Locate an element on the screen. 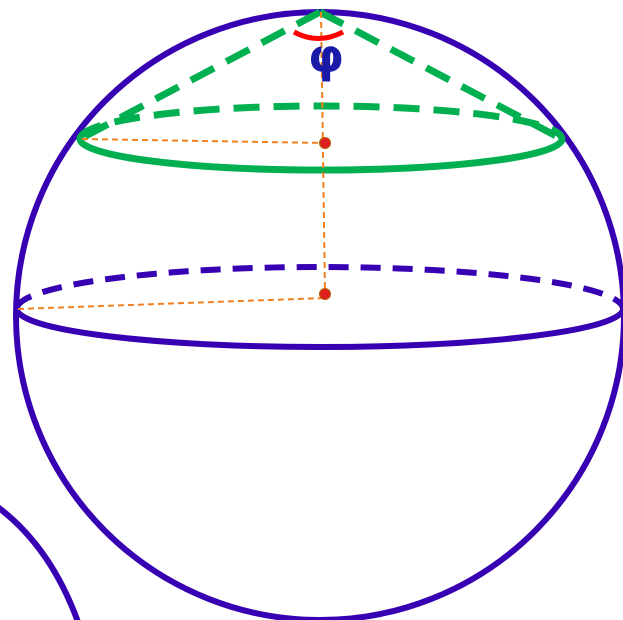 Image resolution: width=623 pixels, height=620 pixels. axis-guide-line is located at coordinates (323, 153).